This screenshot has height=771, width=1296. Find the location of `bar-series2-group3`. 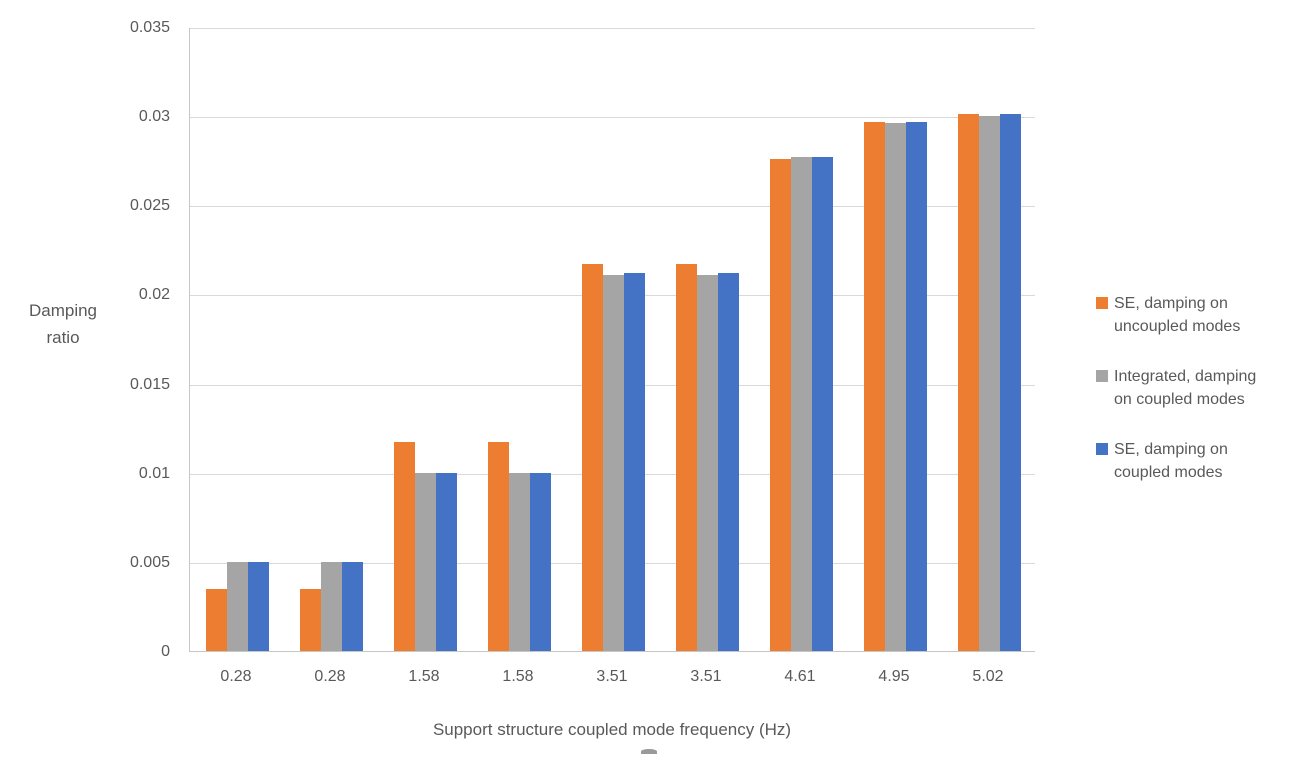

bar-series2-group3 is located at coordinates (425, 561).